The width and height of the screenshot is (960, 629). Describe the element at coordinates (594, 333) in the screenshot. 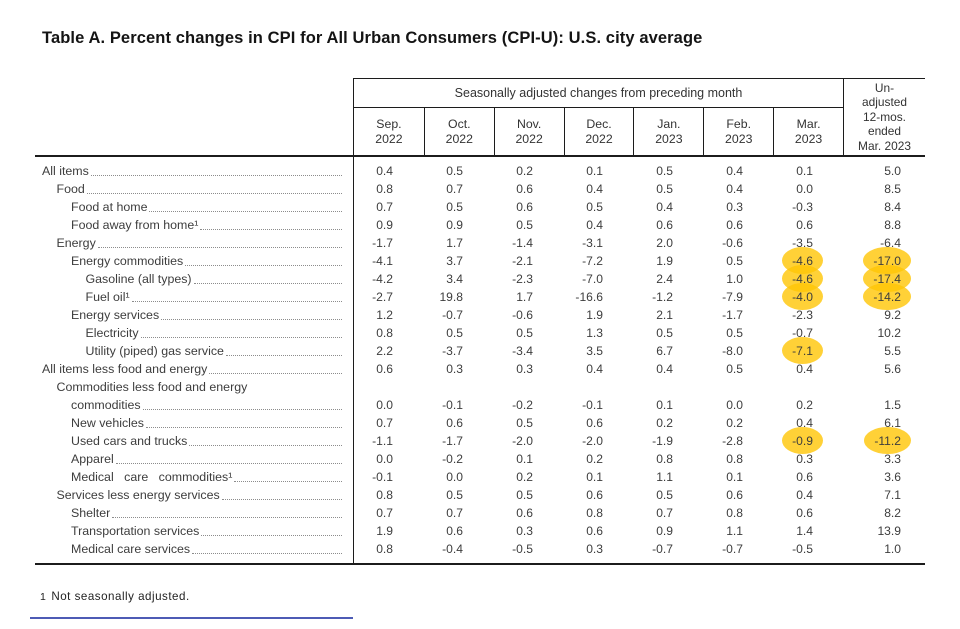

I see `value-cell: 1.3` at that location.